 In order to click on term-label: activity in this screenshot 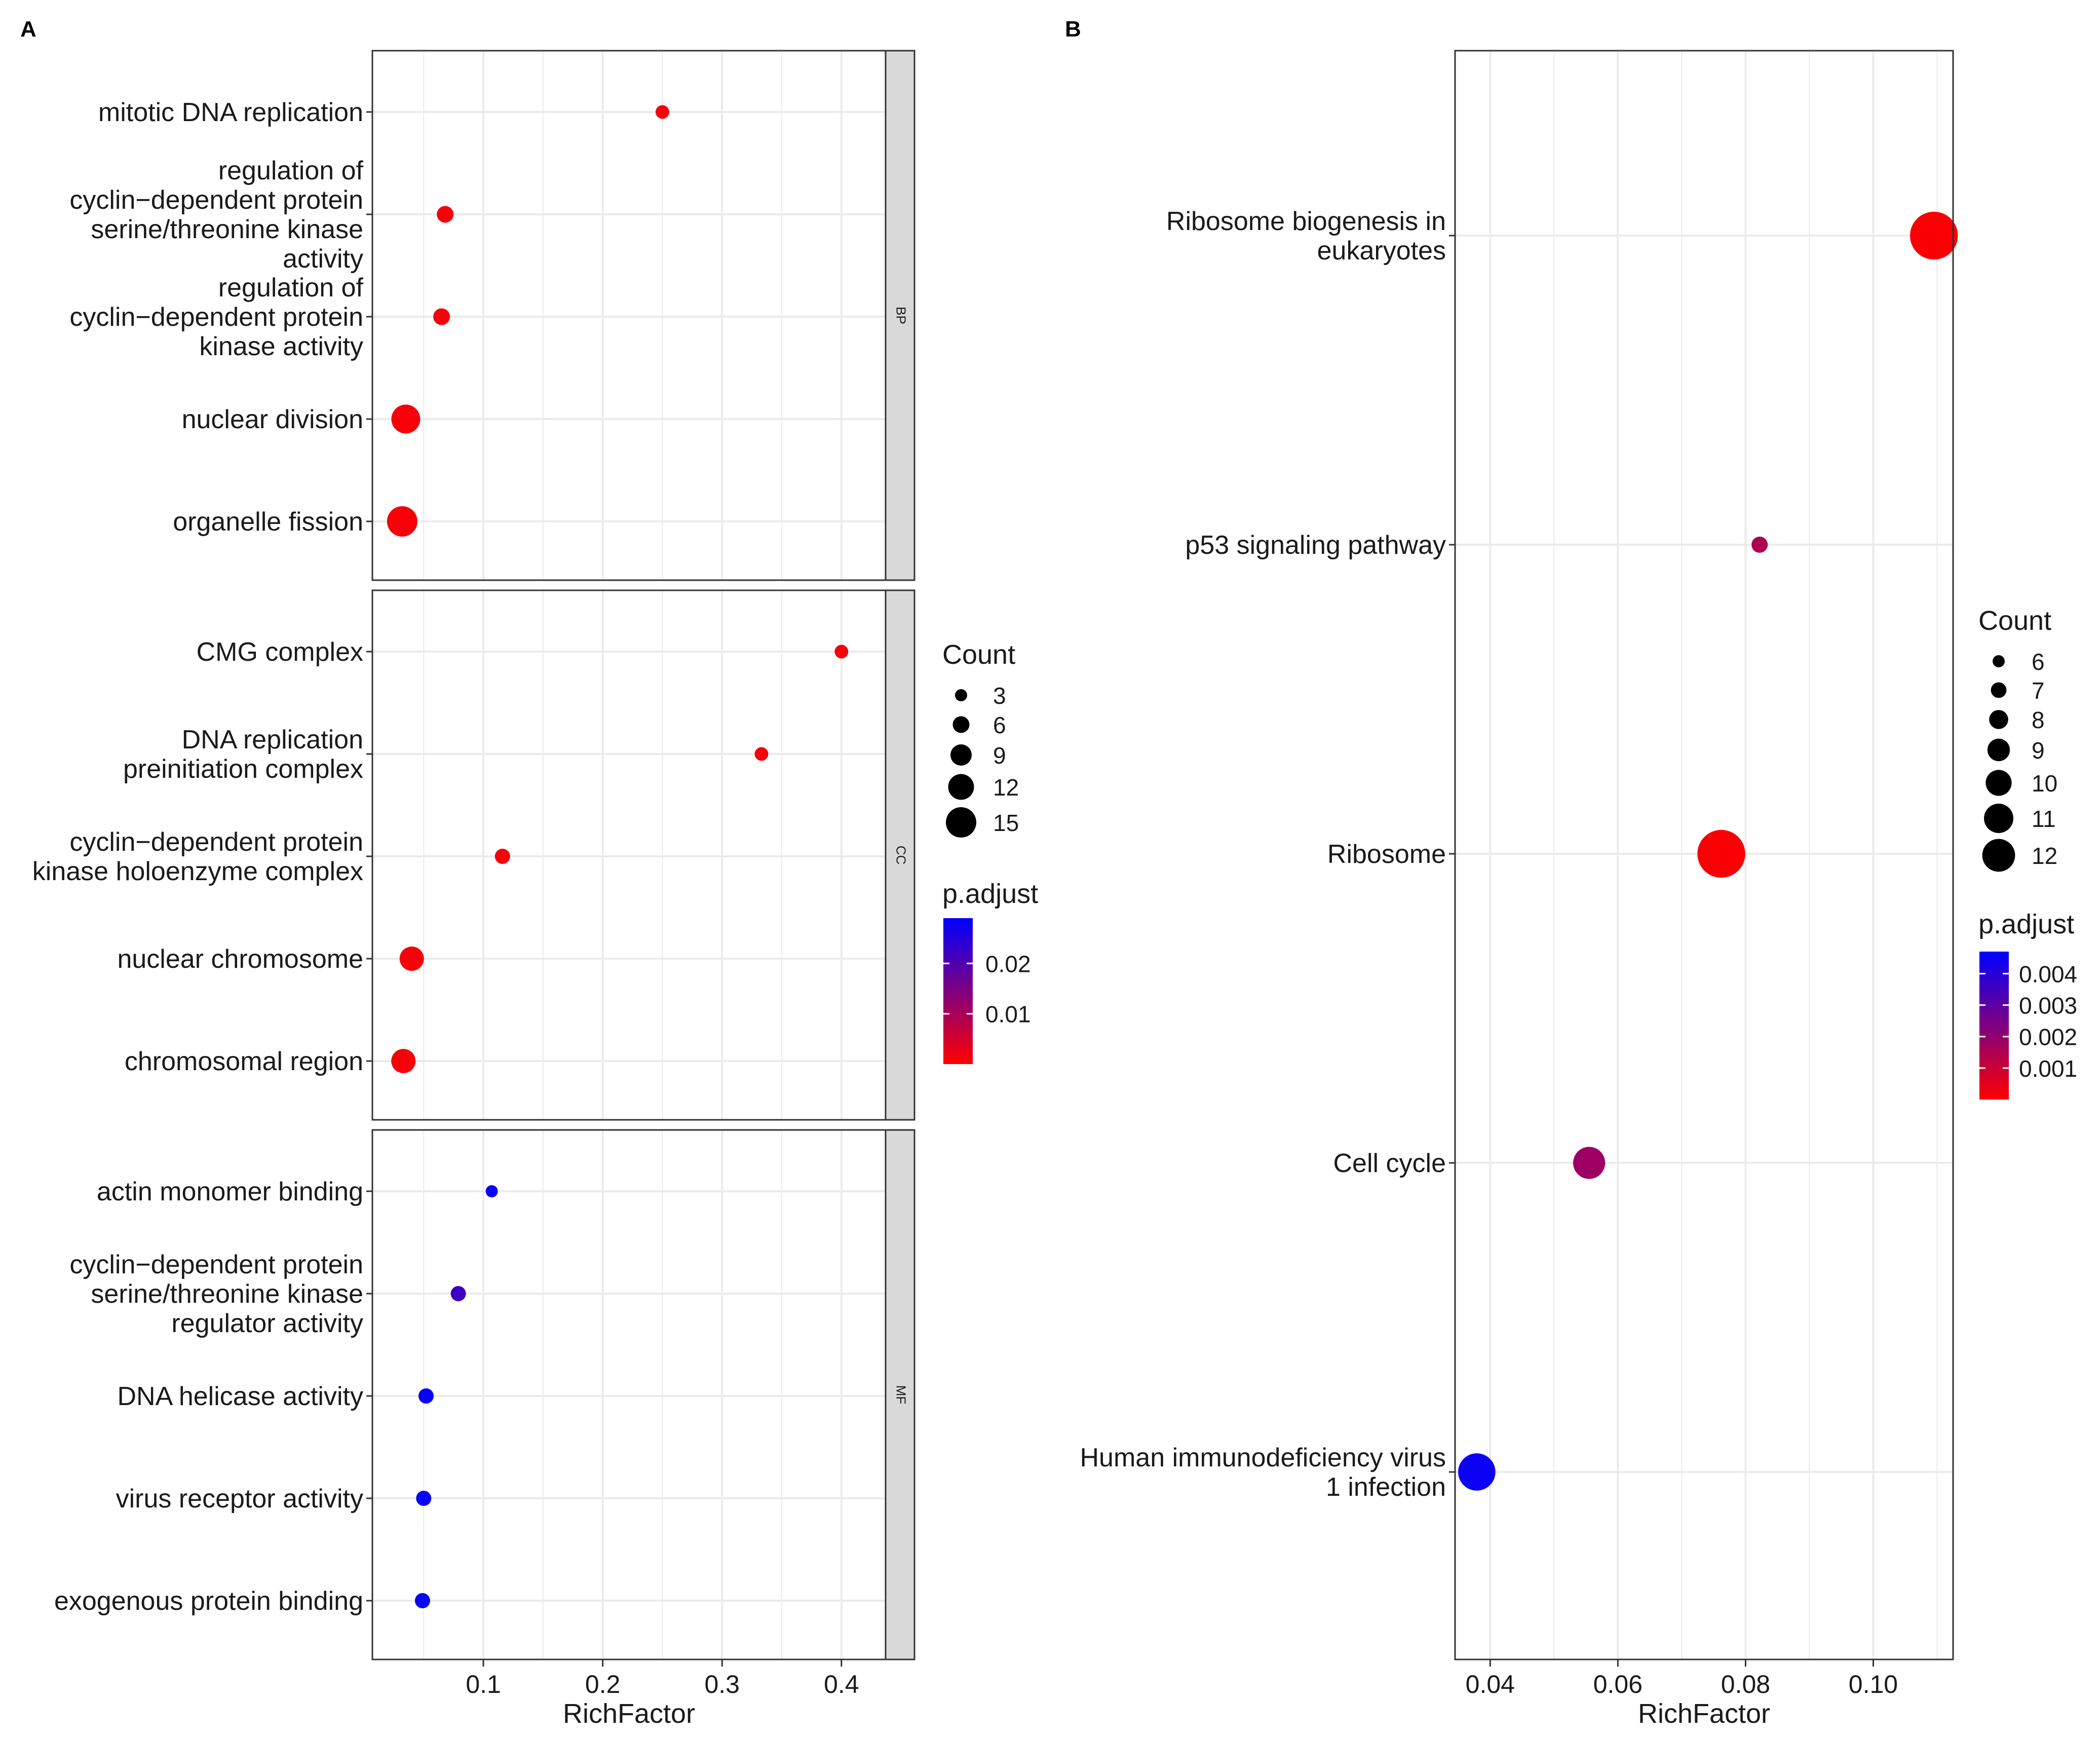, I will do `click(323, 259)`.